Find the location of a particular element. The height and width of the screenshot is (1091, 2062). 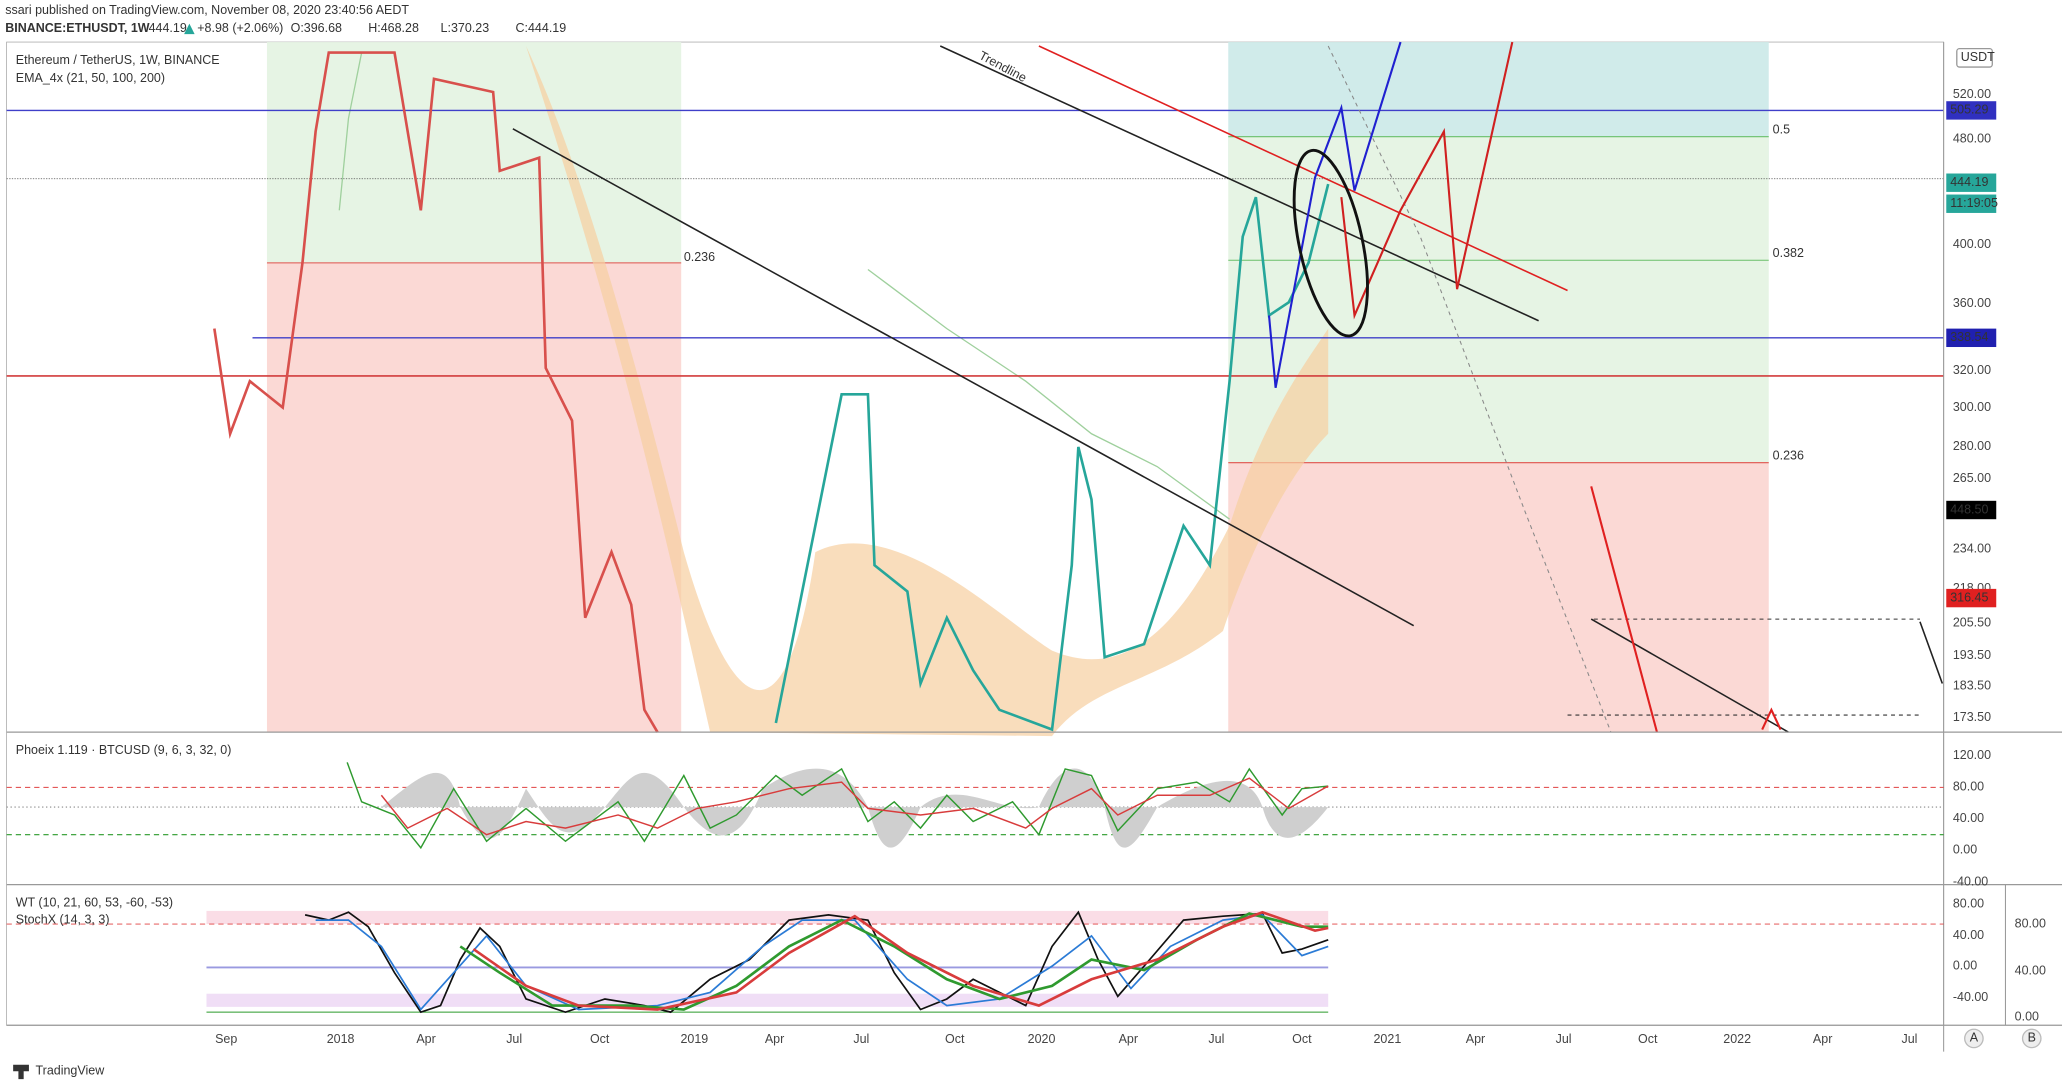

indicator: EMA_4x (21, 50, 100, 200) is located at coordinates (90, 78).